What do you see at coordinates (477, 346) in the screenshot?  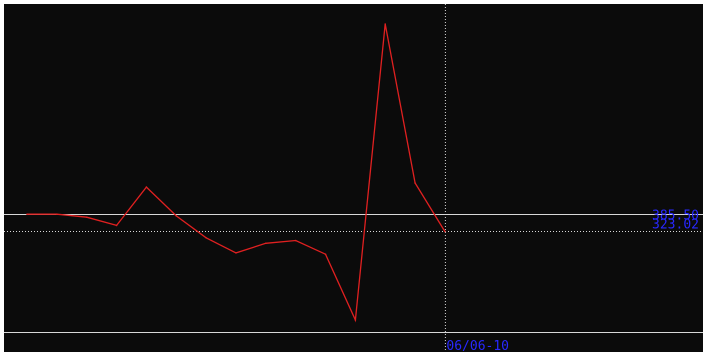 I see `crosshair-date-label: 06/06-10` at bounding box center [477, 346].